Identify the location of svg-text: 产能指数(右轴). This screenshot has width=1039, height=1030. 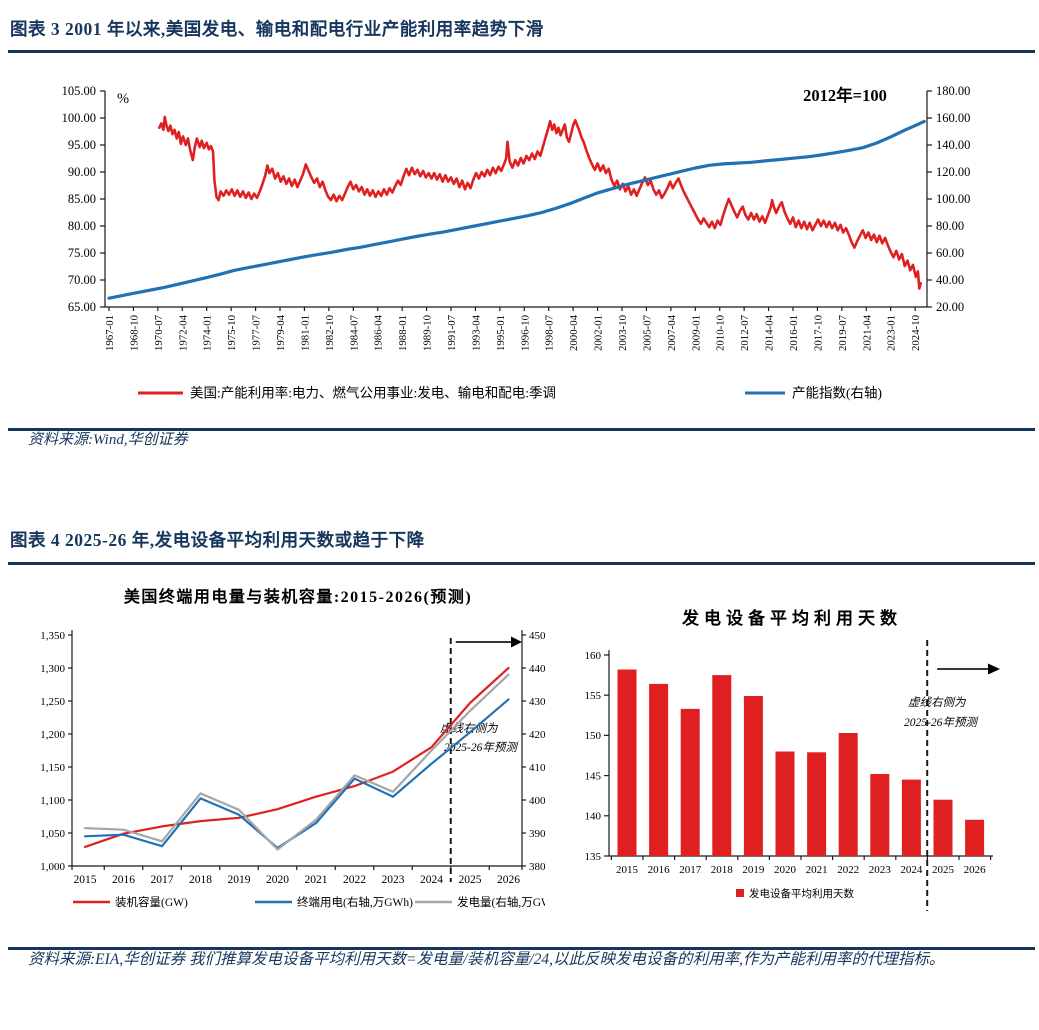
(837, 393).